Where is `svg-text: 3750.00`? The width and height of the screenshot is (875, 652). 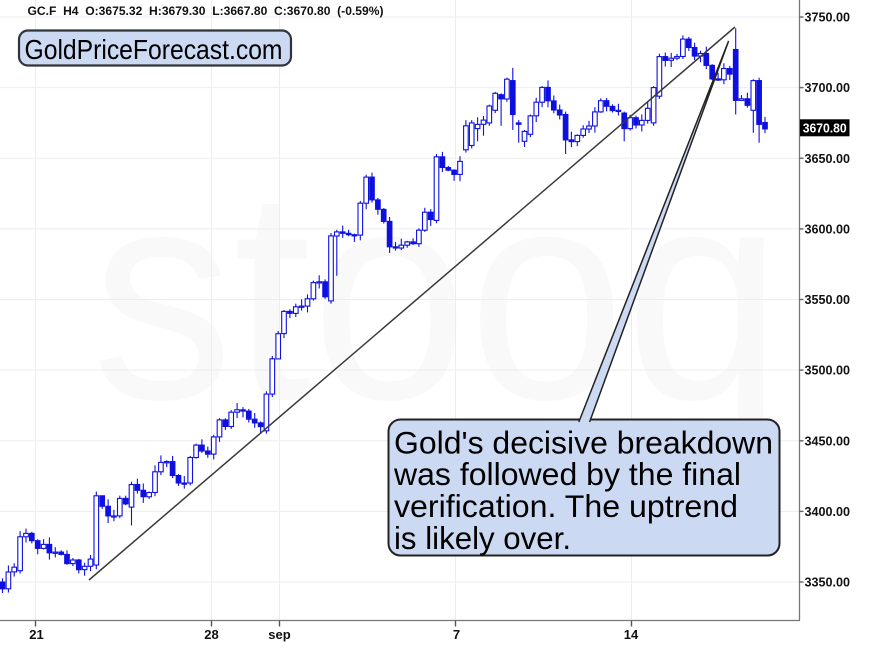
svg-text: 3750.00 is located at coordinates (828, 17).